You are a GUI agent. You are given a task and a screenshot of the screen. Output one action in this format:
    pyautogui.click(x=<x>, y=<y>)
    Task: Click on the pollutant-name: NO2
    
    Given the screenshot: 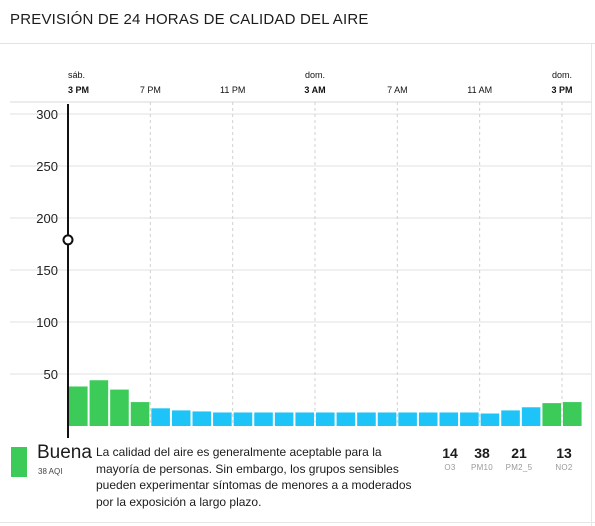 What is the action you would take?
    pyautogui.click(x=564, y=467)
    